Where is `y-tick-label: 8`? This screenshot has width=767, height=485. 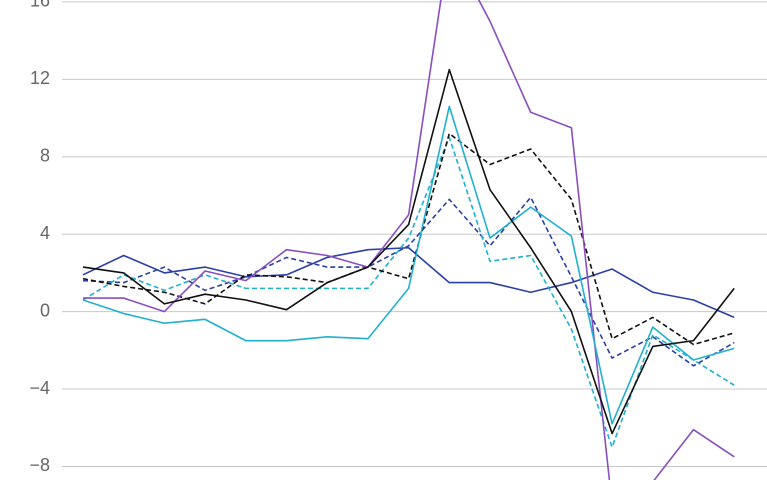 y-tick-label: 8 is located at coordinates (45, 156).